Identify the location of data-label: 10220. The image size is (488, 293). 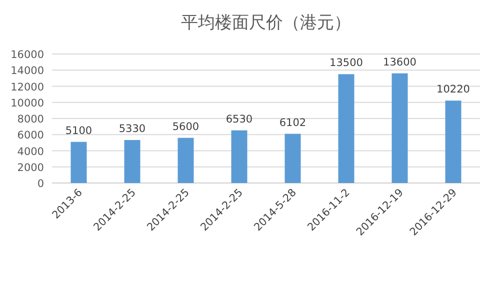
(453, 90).